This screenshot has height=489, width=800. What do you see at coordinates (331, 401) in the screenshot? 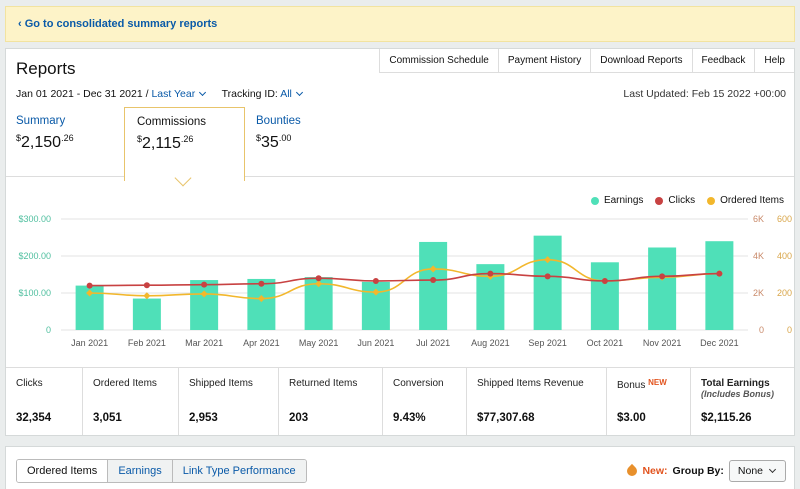
I see `stat-returned-items: Returned Items 203` at bounding box center [331, 401].